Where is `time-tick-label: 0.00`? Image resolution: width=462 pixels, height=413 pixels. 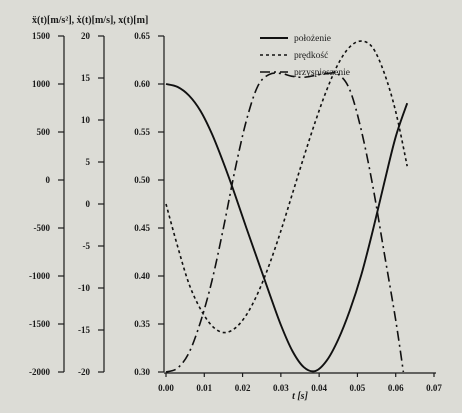
time-tick-label: 0.00 is located at coordinates (166, 388).